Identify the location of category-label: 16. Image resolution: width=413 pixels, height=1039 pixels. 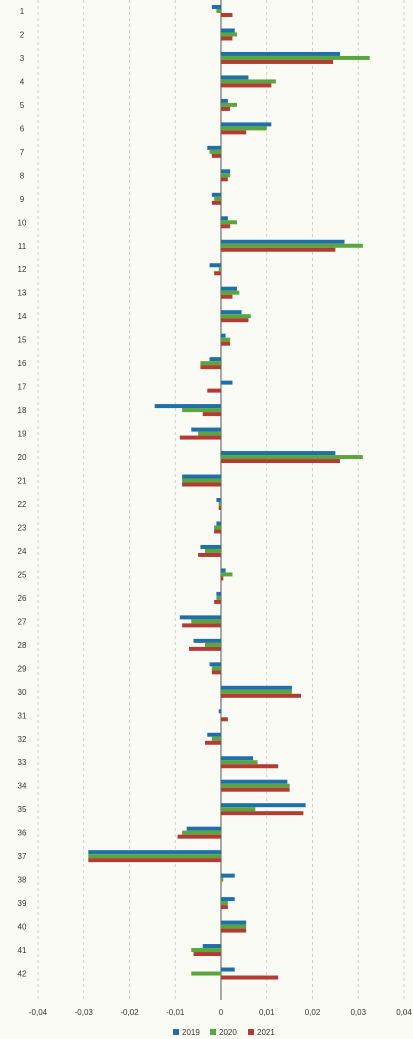
(22, 363).